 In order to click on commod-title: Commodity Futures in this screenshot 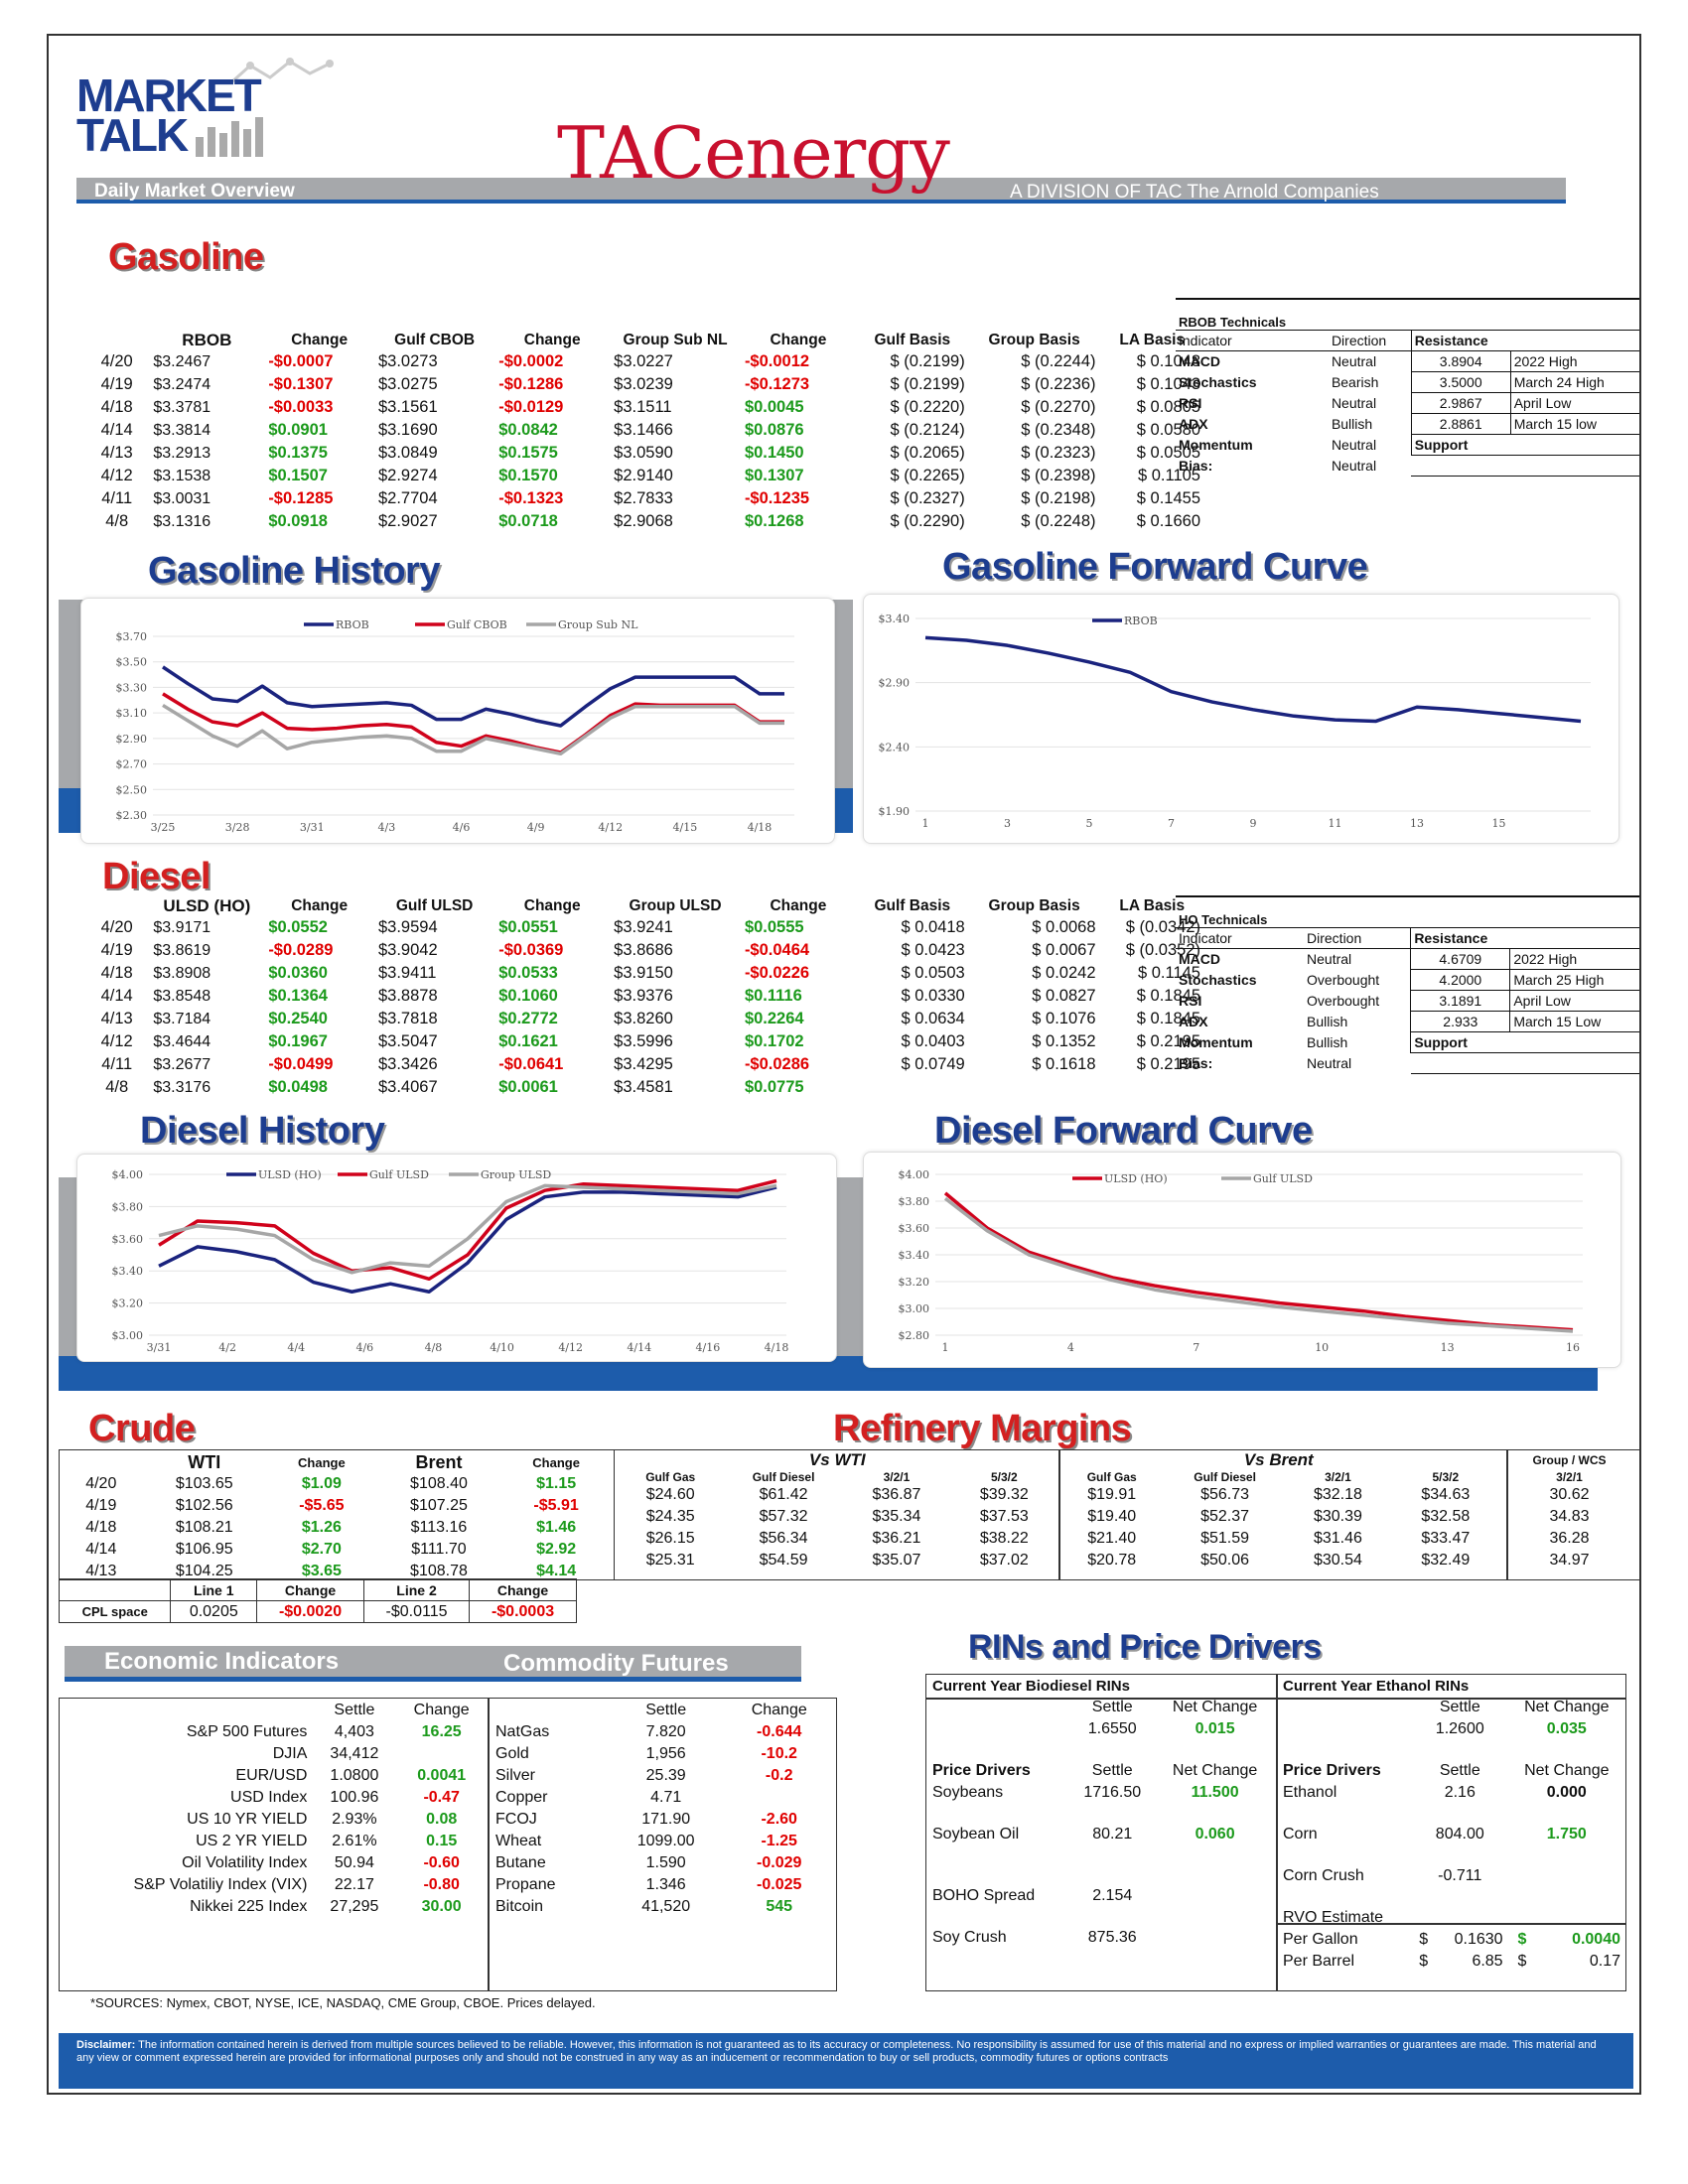, I will do `click(616, 1663)`.